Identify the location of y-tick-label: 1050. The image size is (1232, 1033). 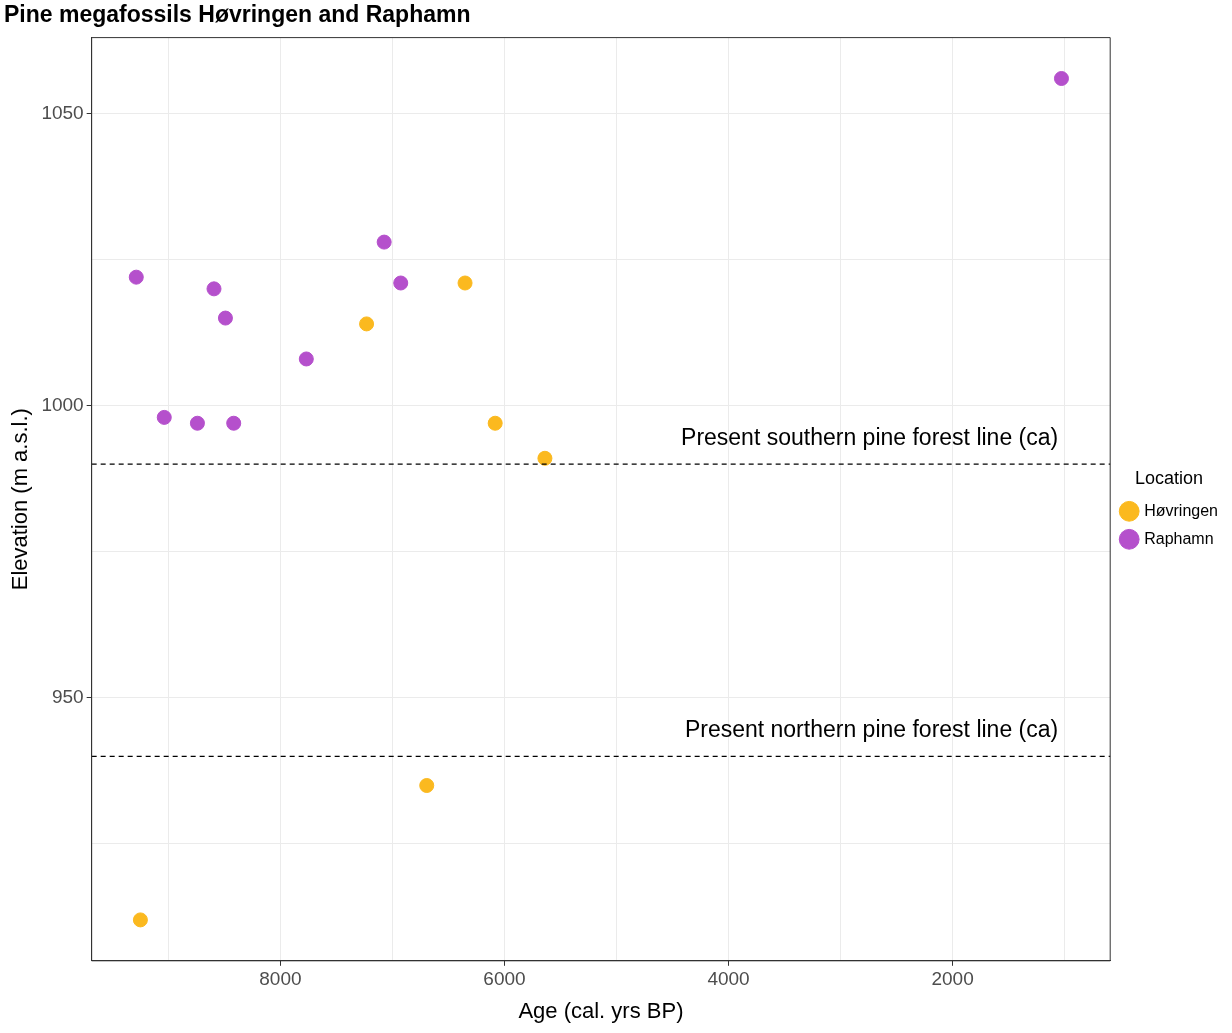
(62, 112).